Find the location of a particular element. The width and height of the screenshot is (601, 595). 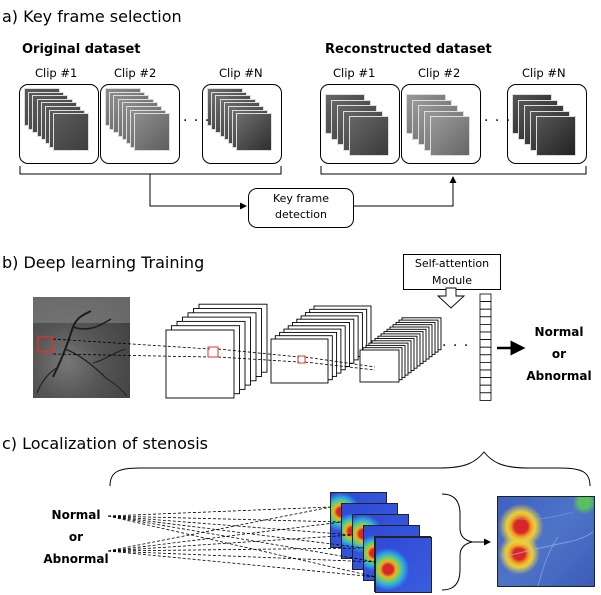

reconstructed-clip-1-label: Clip #1 is located at coordinates (354, 73).